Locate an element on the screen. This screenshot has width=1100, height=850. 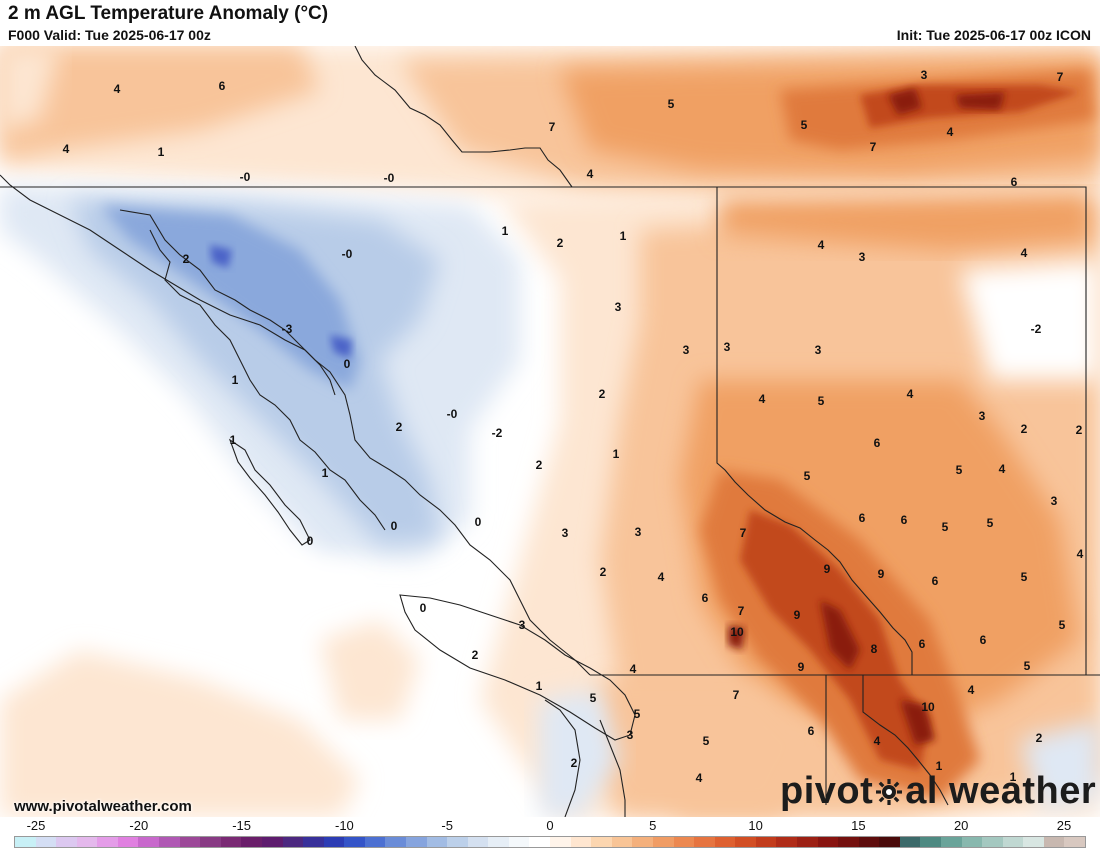
map-title: 2 m AGL Temperature Anomaly (°C) is located at coordinates (168, 13).